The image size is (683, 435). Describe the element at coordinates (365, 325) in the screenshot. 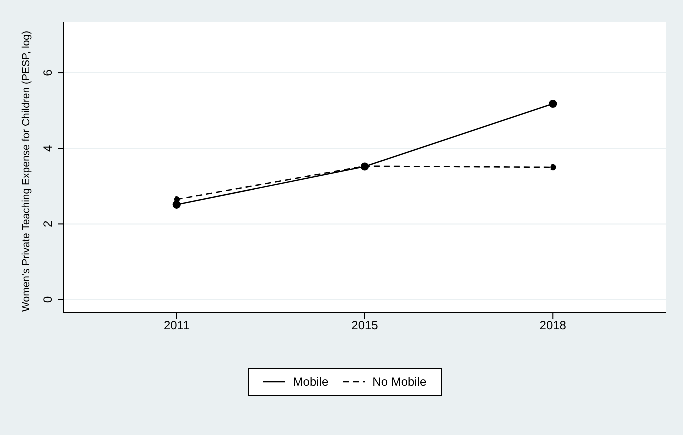

I see `x-tick-label: 2015` at that location.